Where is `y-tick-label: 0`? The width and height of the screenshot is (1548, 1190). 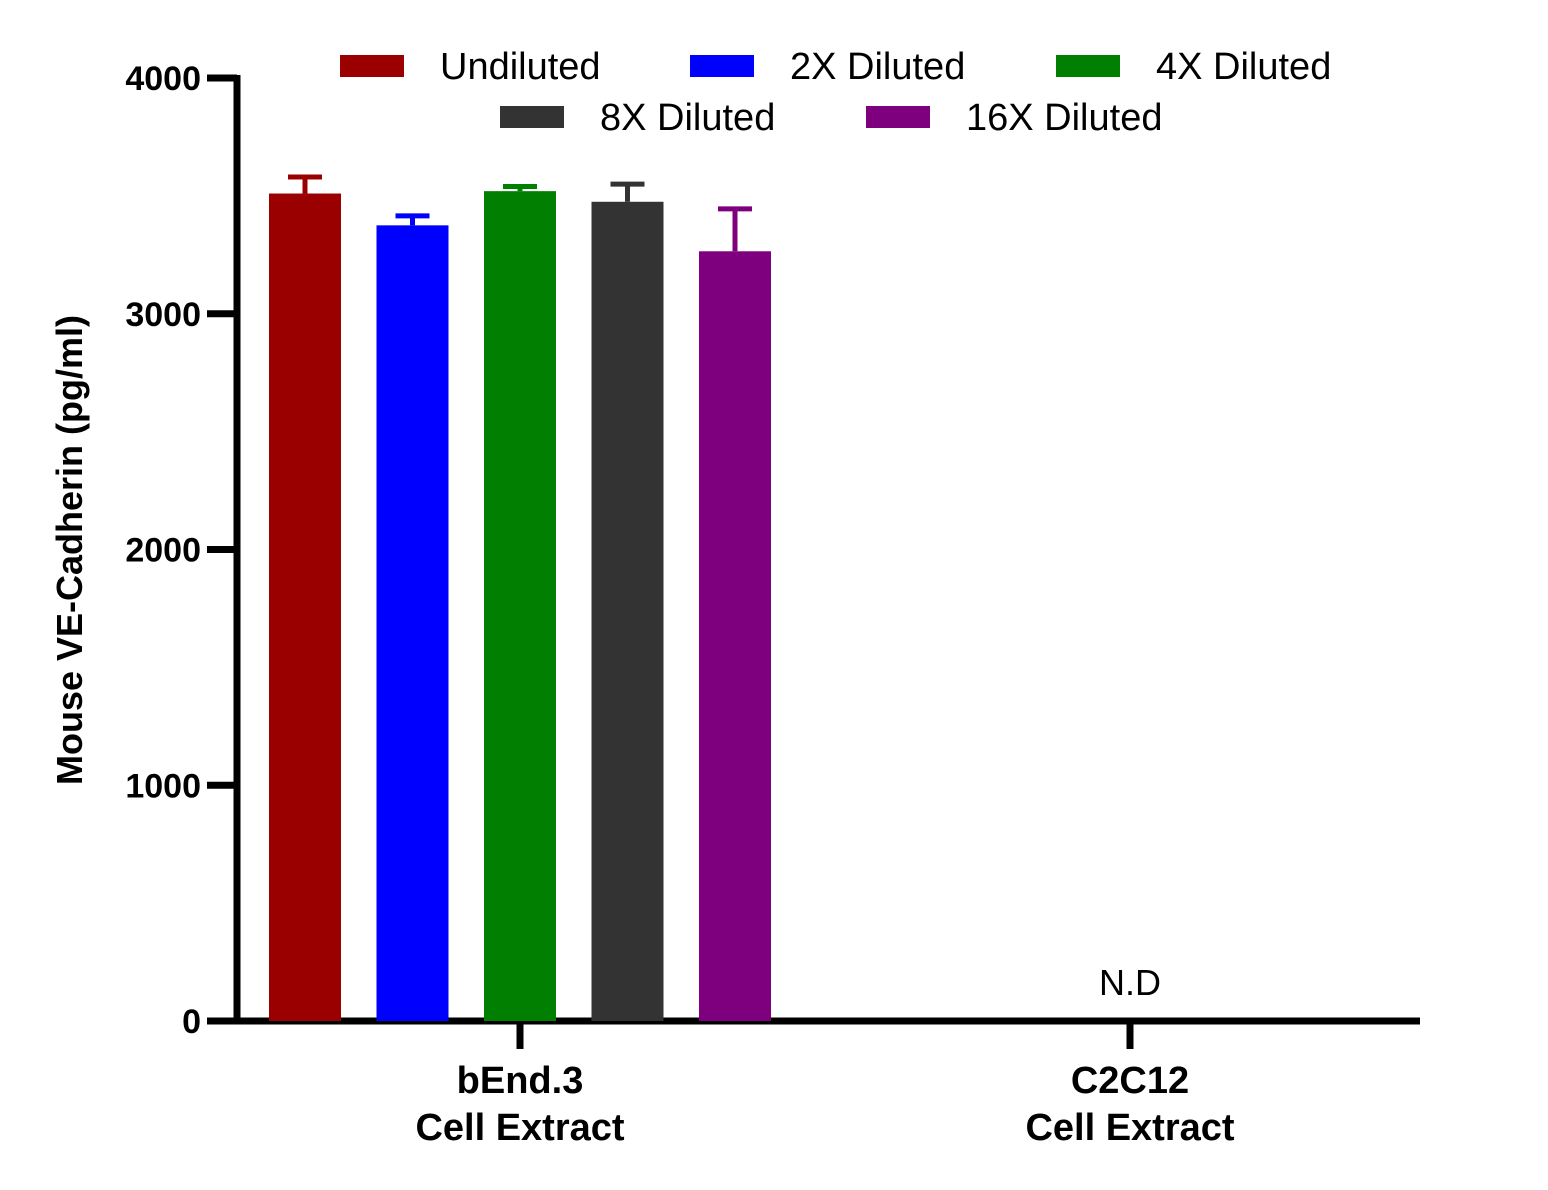
y-tick-label: 0 is located at coordinates (191, 1022).